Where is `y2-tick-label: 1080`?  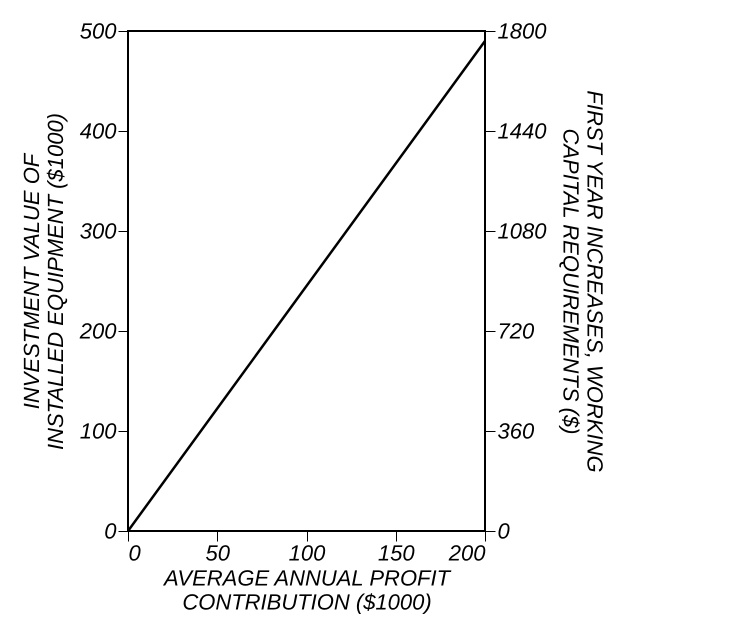
y2-tick-label: 1080 is located at coordinates (523, 231).